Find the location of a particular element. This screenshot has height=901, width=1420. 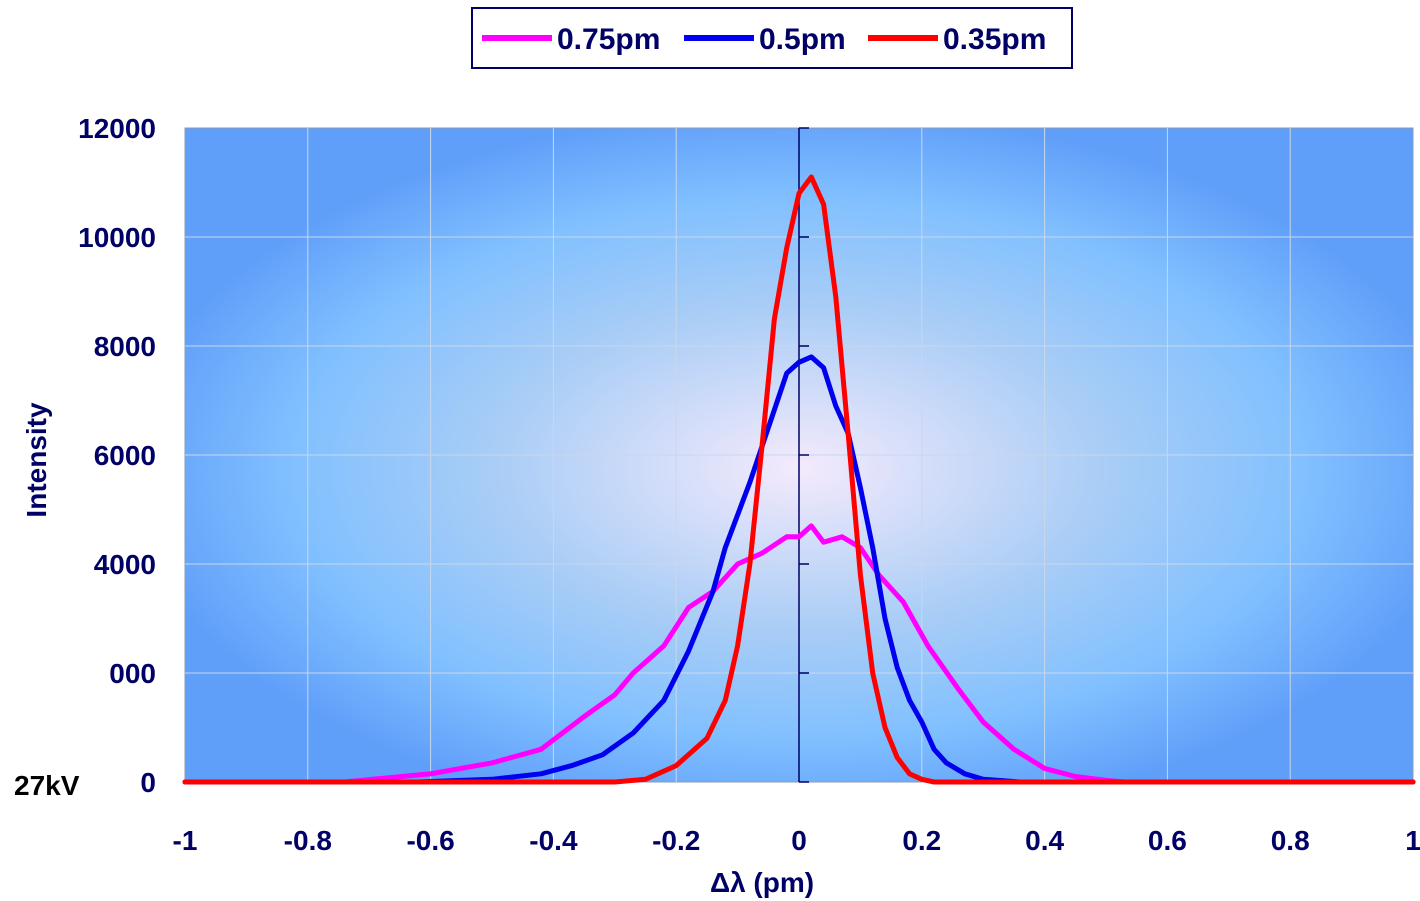

y-tick-label: 12000 is located at coordinates (117, 128).